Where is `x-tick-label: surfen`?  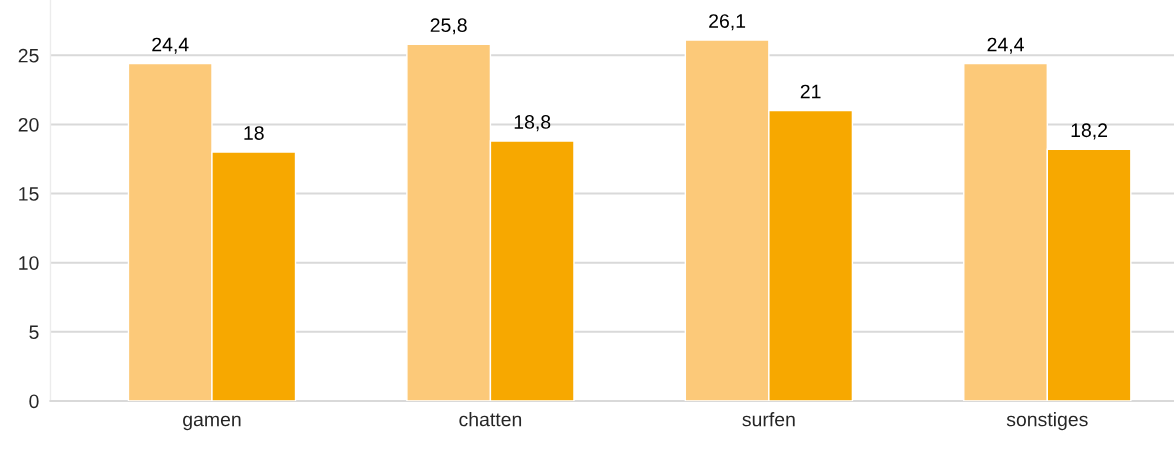
x-tick-label: surfen is located at coordinates (768, 419).